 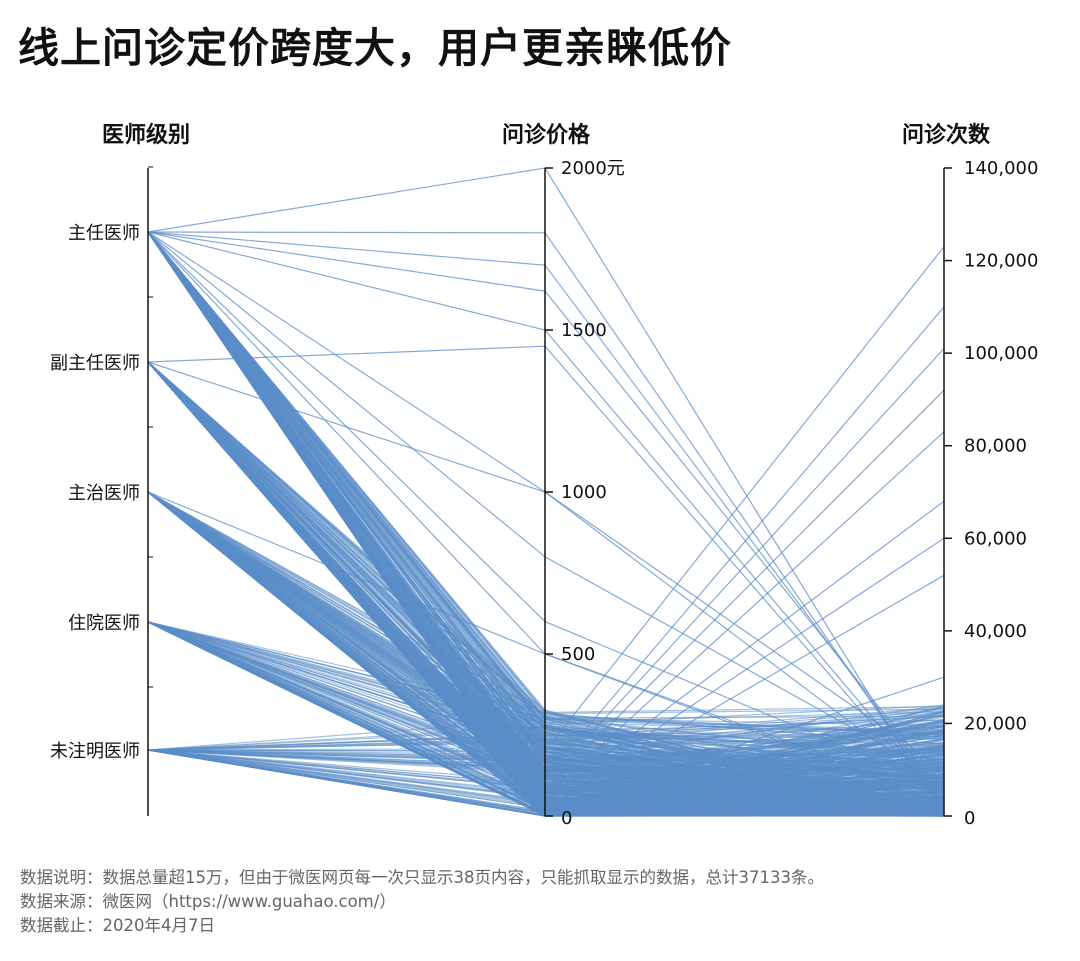 I want to click on axis-title-3: 问诊次数, so click(x=946, y=135).